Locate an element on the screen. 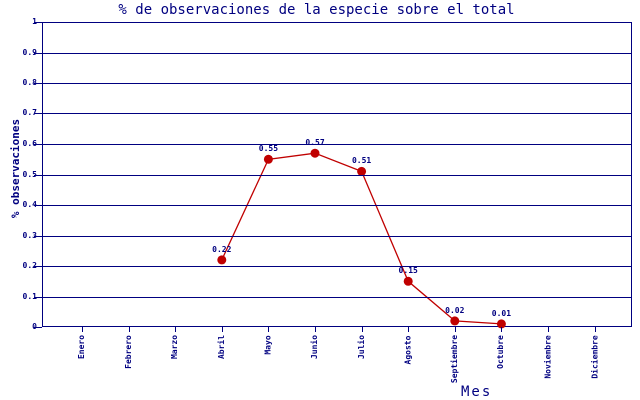  y-tick-label: 0.6 is located at coordinates (29, 143).